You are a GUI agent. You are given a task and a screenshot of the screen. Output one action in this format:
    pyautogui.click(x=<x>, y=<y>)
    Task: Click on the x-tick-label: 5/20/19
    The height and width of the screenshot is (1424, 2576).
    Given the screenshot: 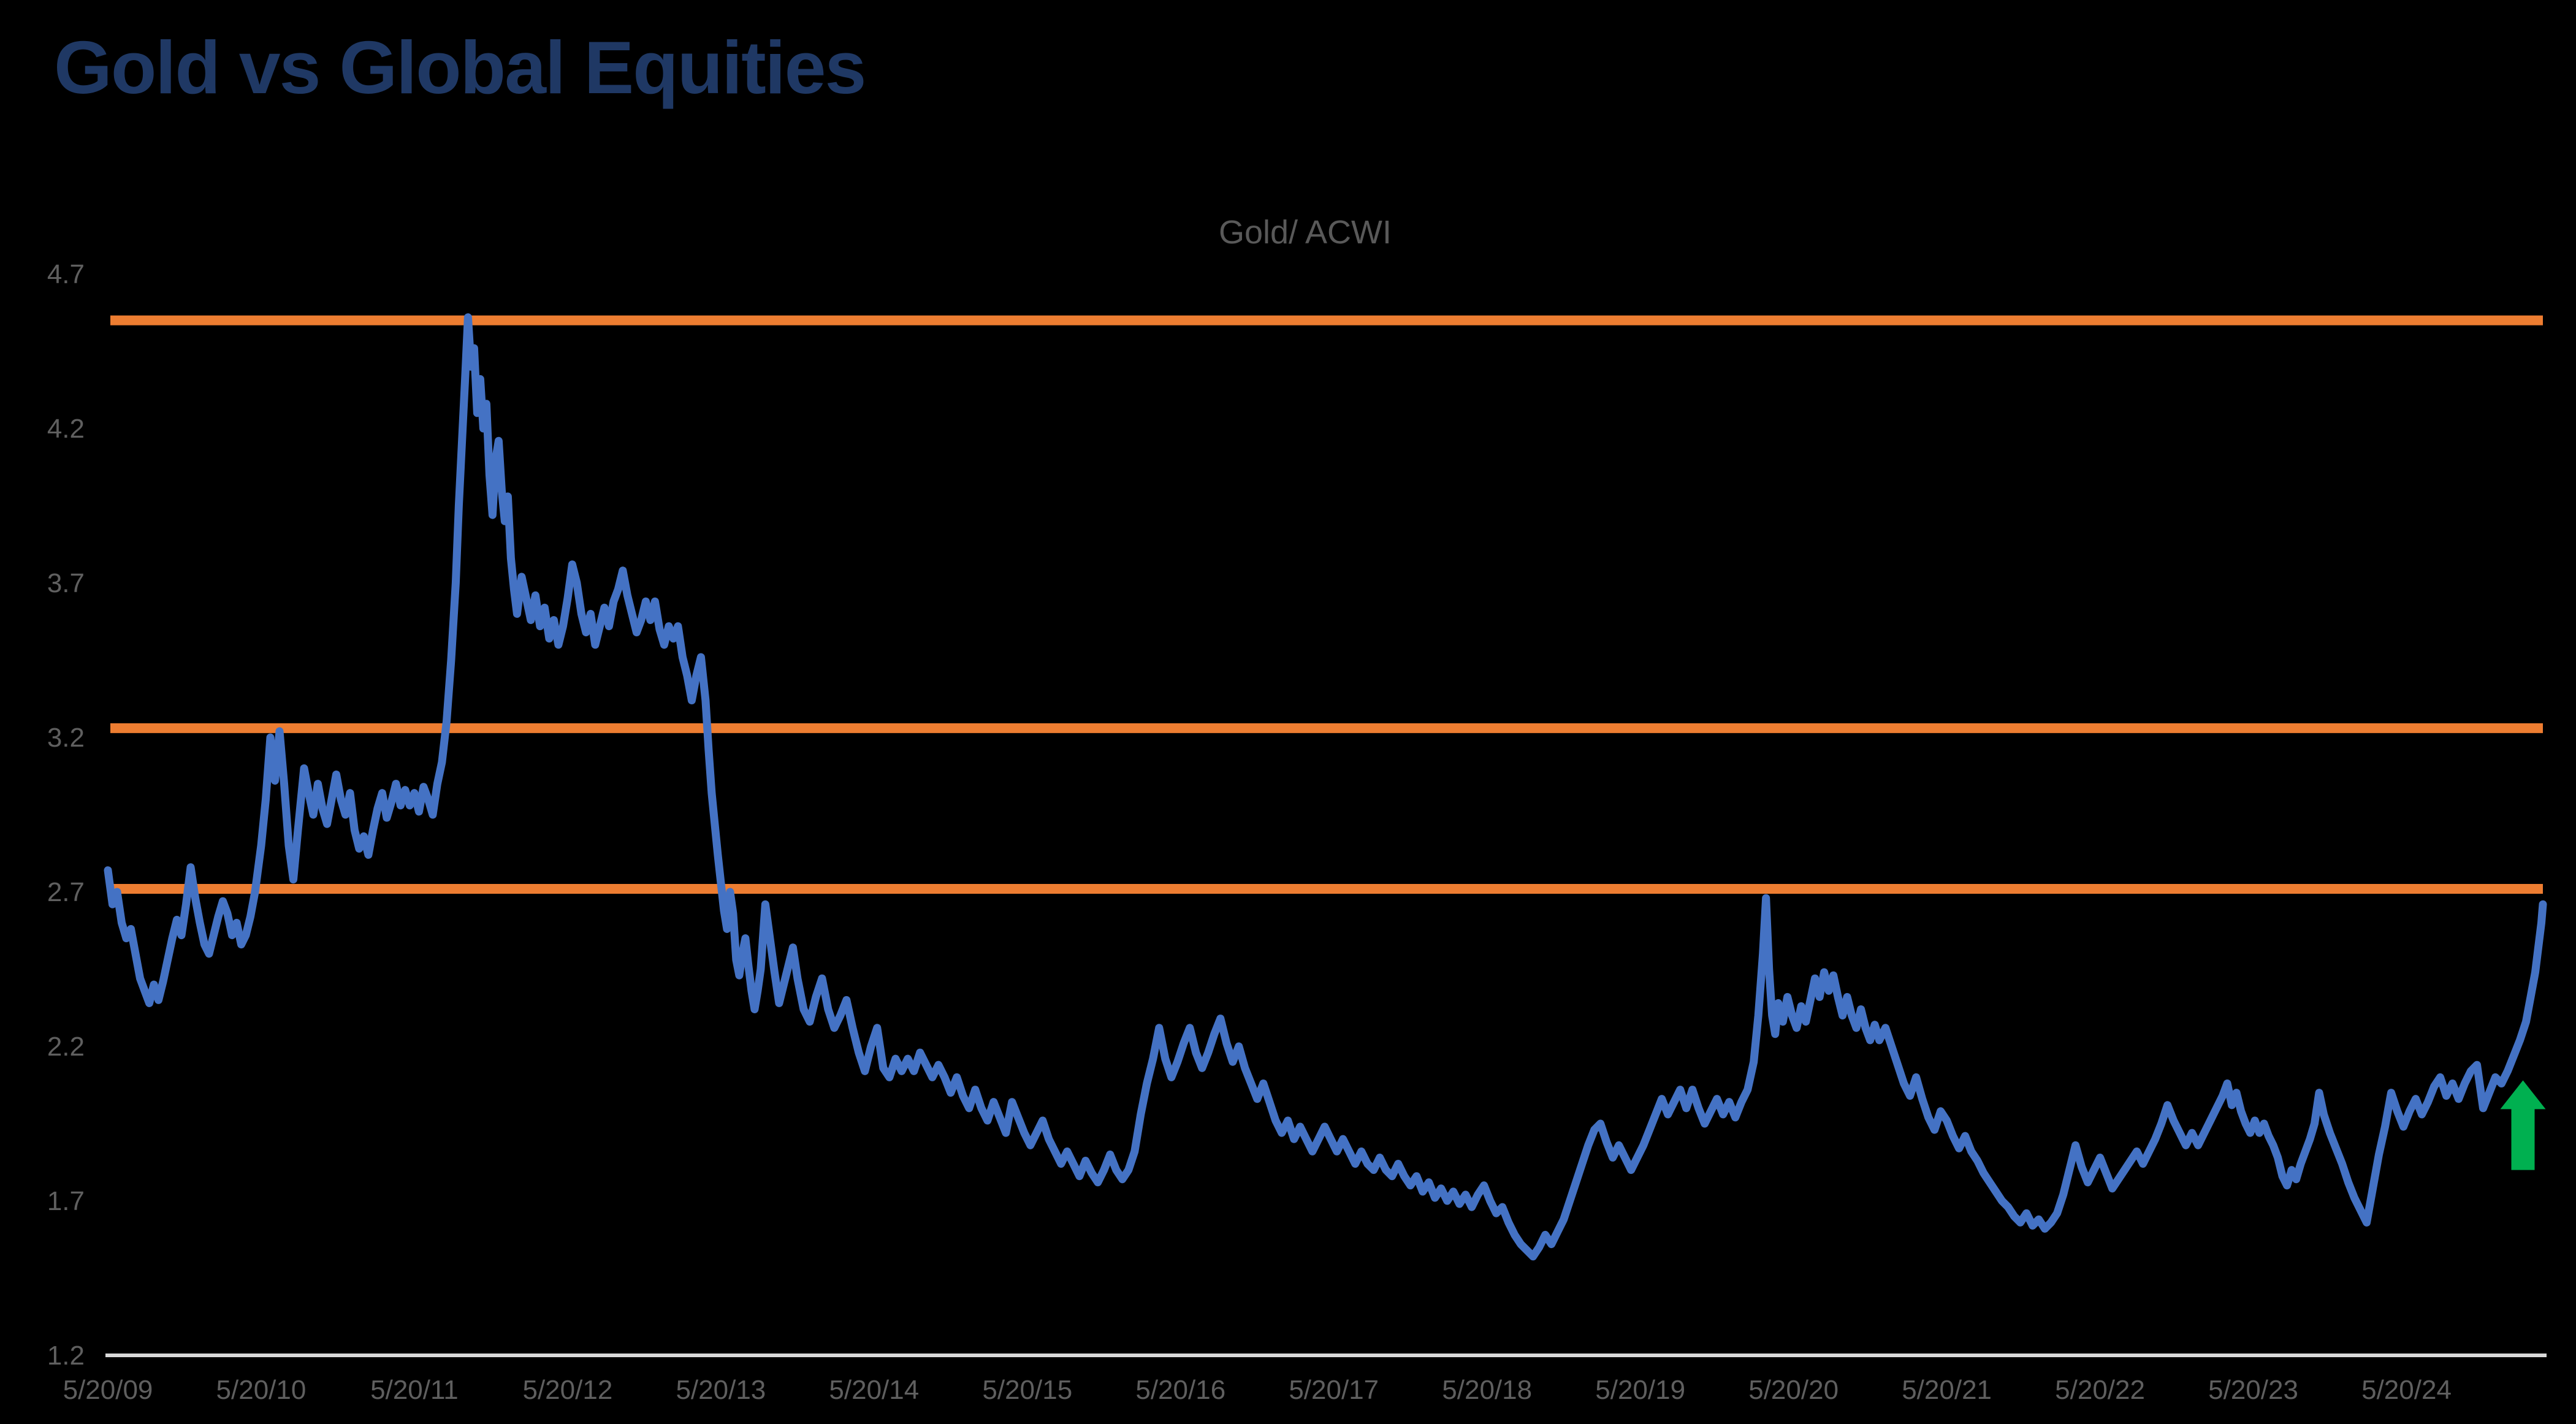 What is the action you would take?
    pyautogui.click(x=1640, y=1390)
    